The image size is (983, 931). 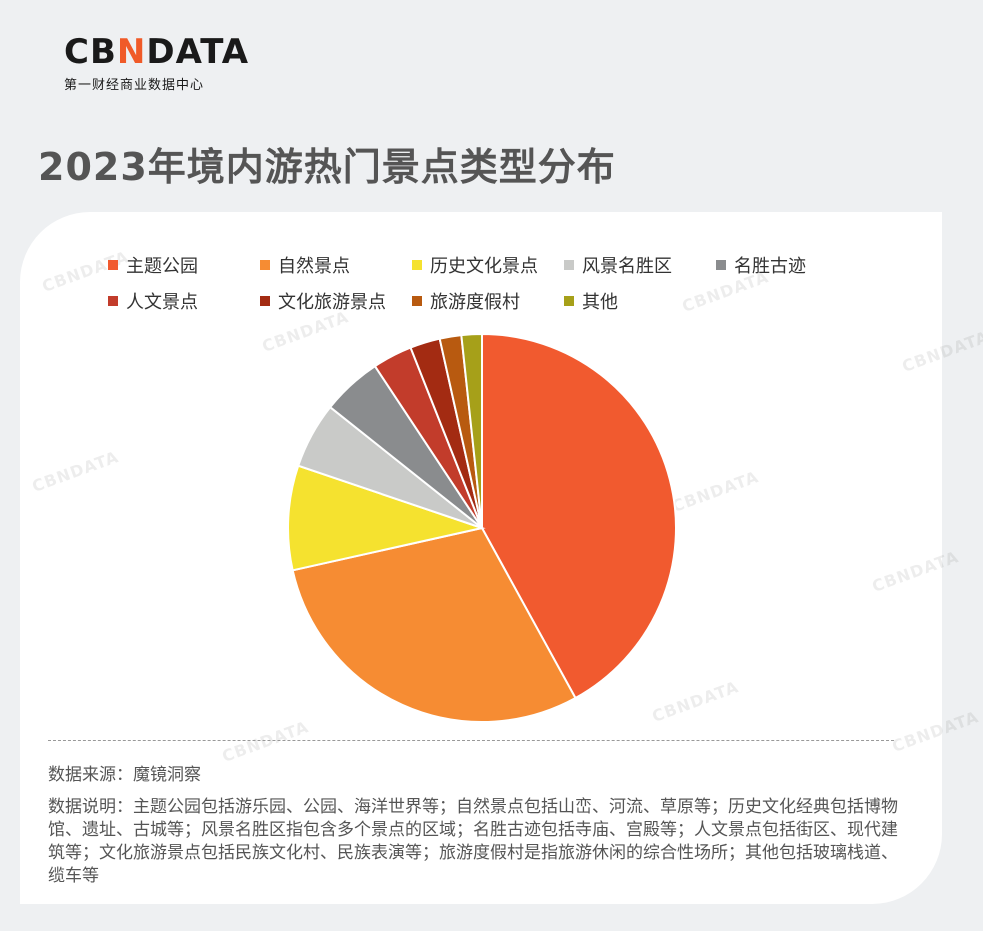 What do you see at coordinates (162, 302) in the screenshot?
I see `legend-label: 人文景点` at bounding box center [162, 302].